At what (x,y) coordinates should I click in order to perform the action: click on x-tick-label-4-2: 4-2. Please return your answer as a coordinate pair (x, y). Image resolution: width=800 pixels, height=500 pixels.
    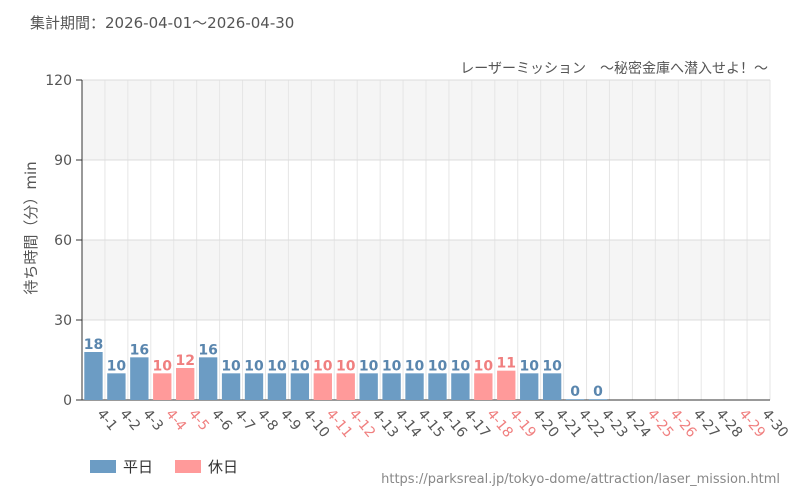
    Looking at the image, I should click on (129, 420).